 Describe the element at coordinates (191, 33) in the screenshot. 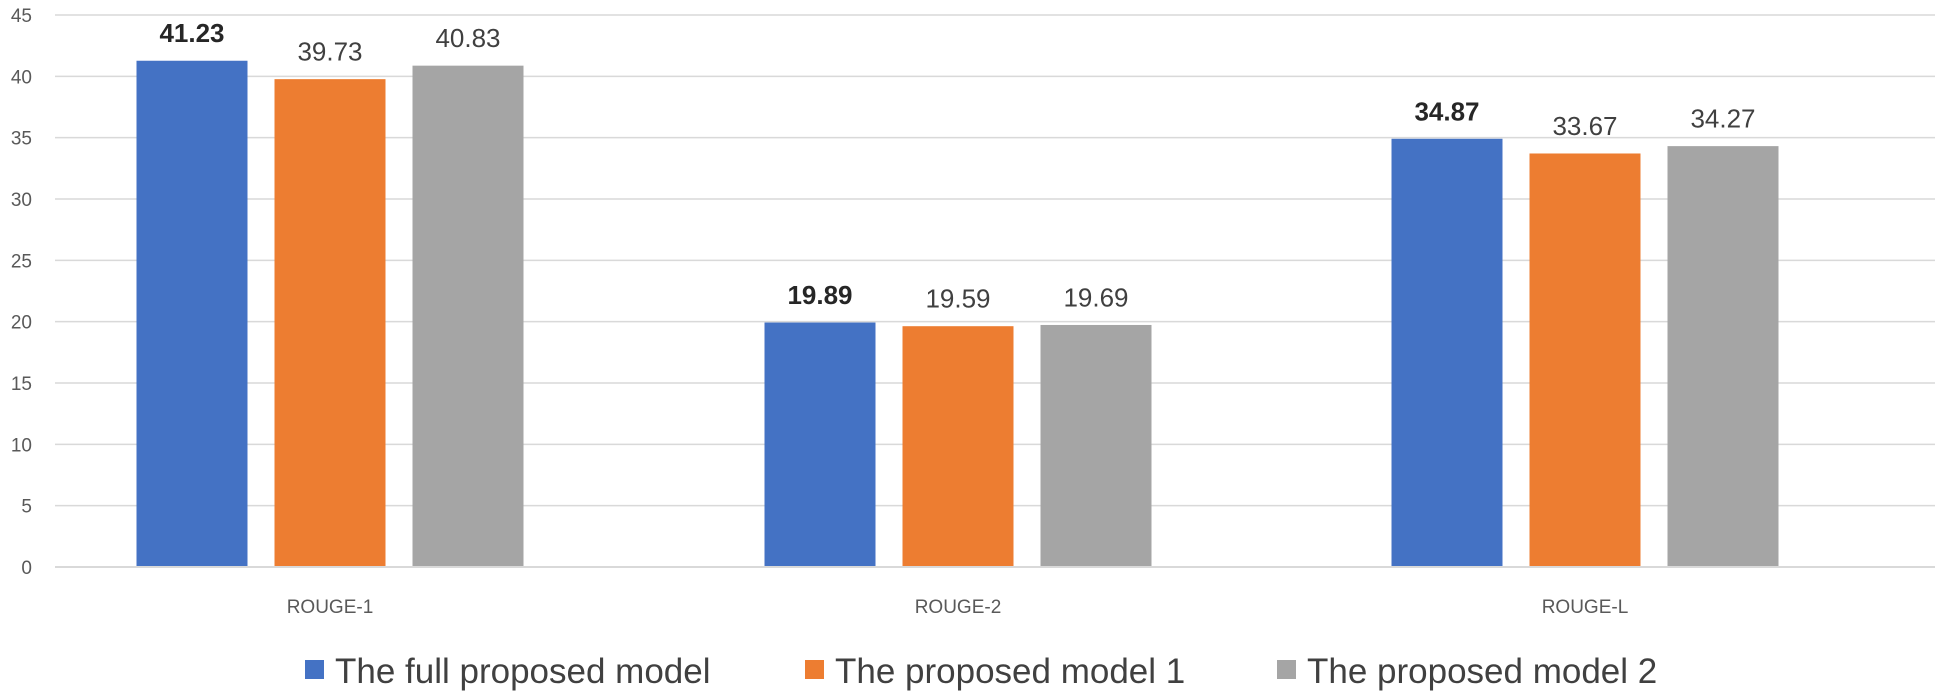

I see `data-label: 41.23` at that location.